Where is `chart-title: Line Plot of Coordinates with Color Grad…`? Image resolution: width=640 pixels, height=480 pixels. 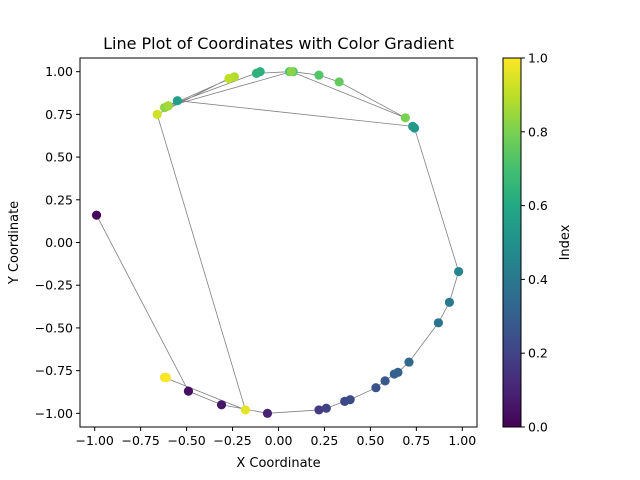 chart-title: Line Plot of Coordinates with Color Grad… is located at coordinates (278, 43).